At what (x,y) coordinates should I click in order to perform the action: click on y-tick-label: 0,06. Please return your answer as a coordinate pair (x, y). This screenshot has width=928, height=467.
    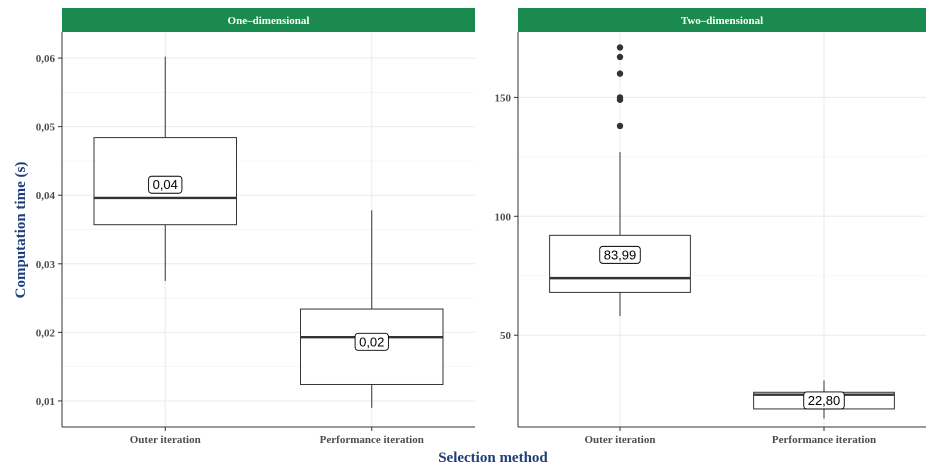
    Looking at the image, I should click on (46, 59).